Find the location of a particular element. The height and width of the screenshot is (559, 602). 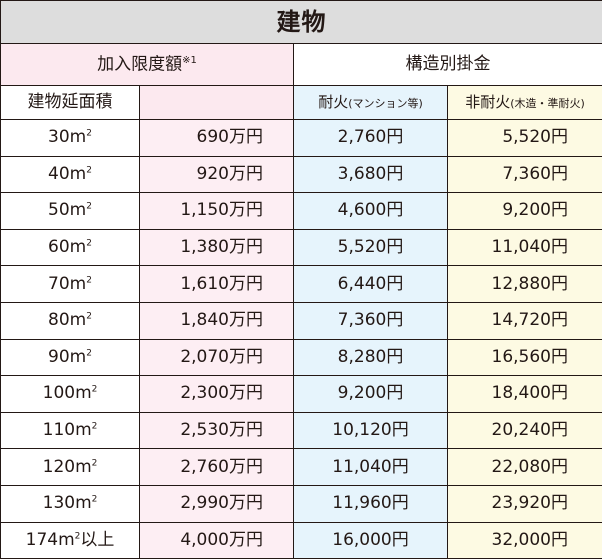

area-value: 40m is located at coordinates (67, 173).